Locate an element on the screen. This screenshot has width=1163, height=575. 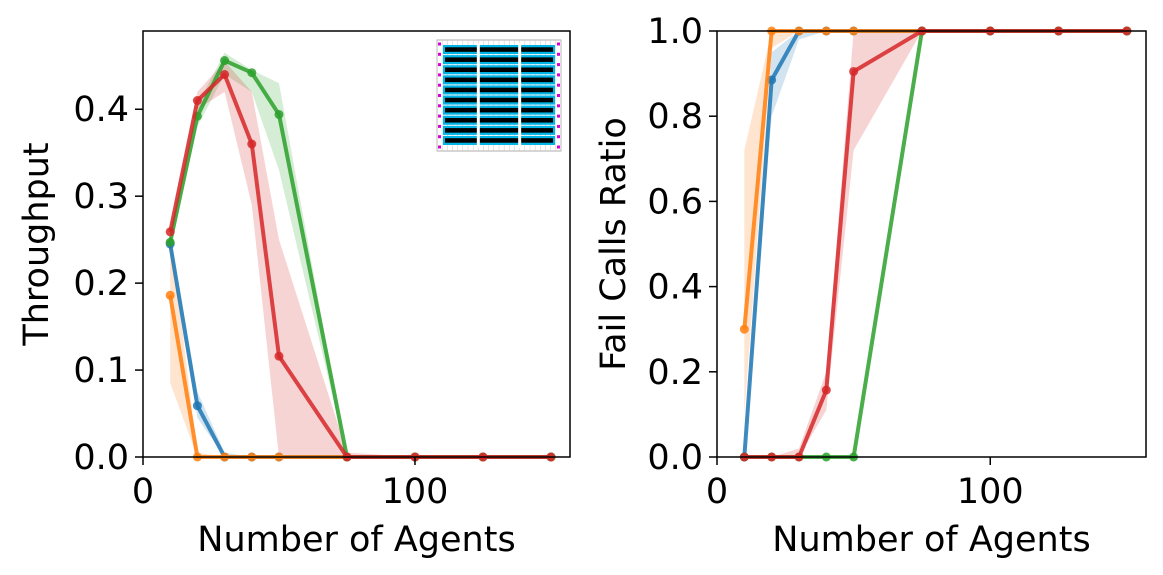
y-tick-label: 0.3 is located at coordinates (101, 197).